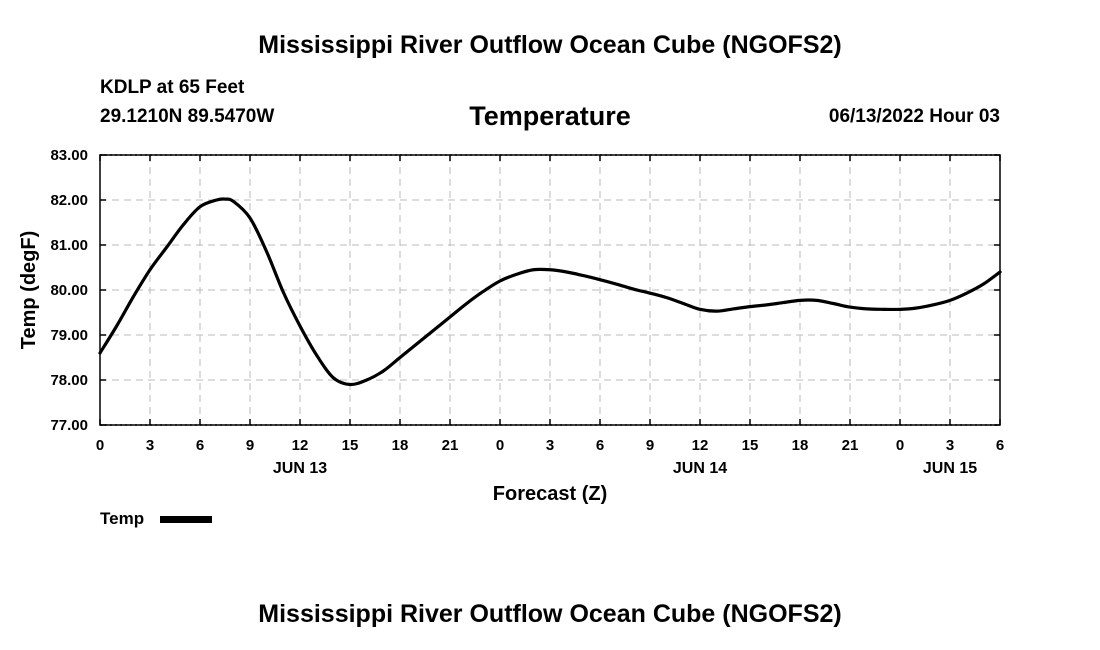 This screenshot has height=650, width=1100. What do you see at coordinates (550, 116) in the screenshot?
I see `variable-title: Temperature` at bounding box center [550, 116].